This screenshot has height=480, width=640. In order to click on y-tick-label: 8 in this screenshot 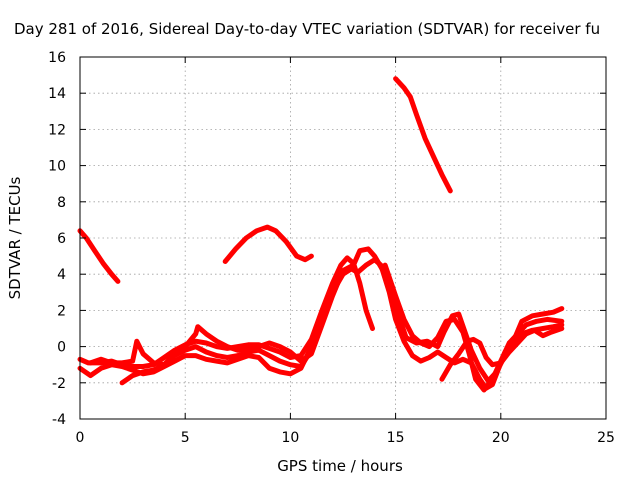, I will do `click(61, 203)`.